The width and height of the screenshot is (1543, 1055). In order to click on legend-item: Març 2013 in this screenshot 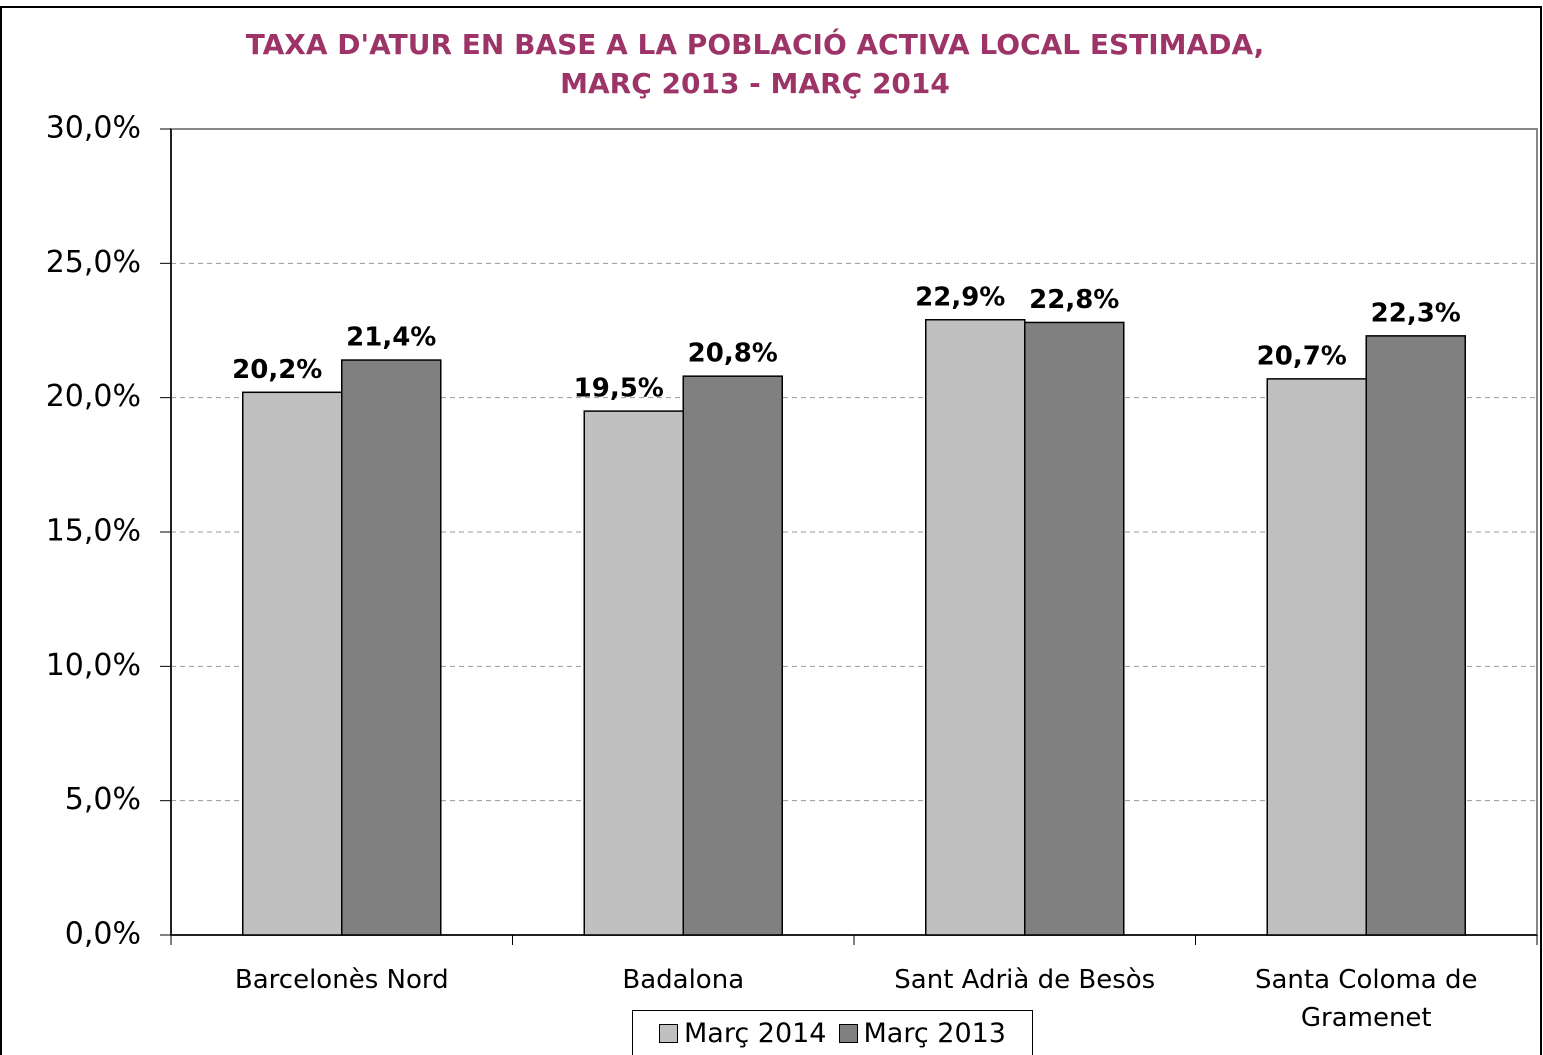, I will do `click(922, 1033)`.